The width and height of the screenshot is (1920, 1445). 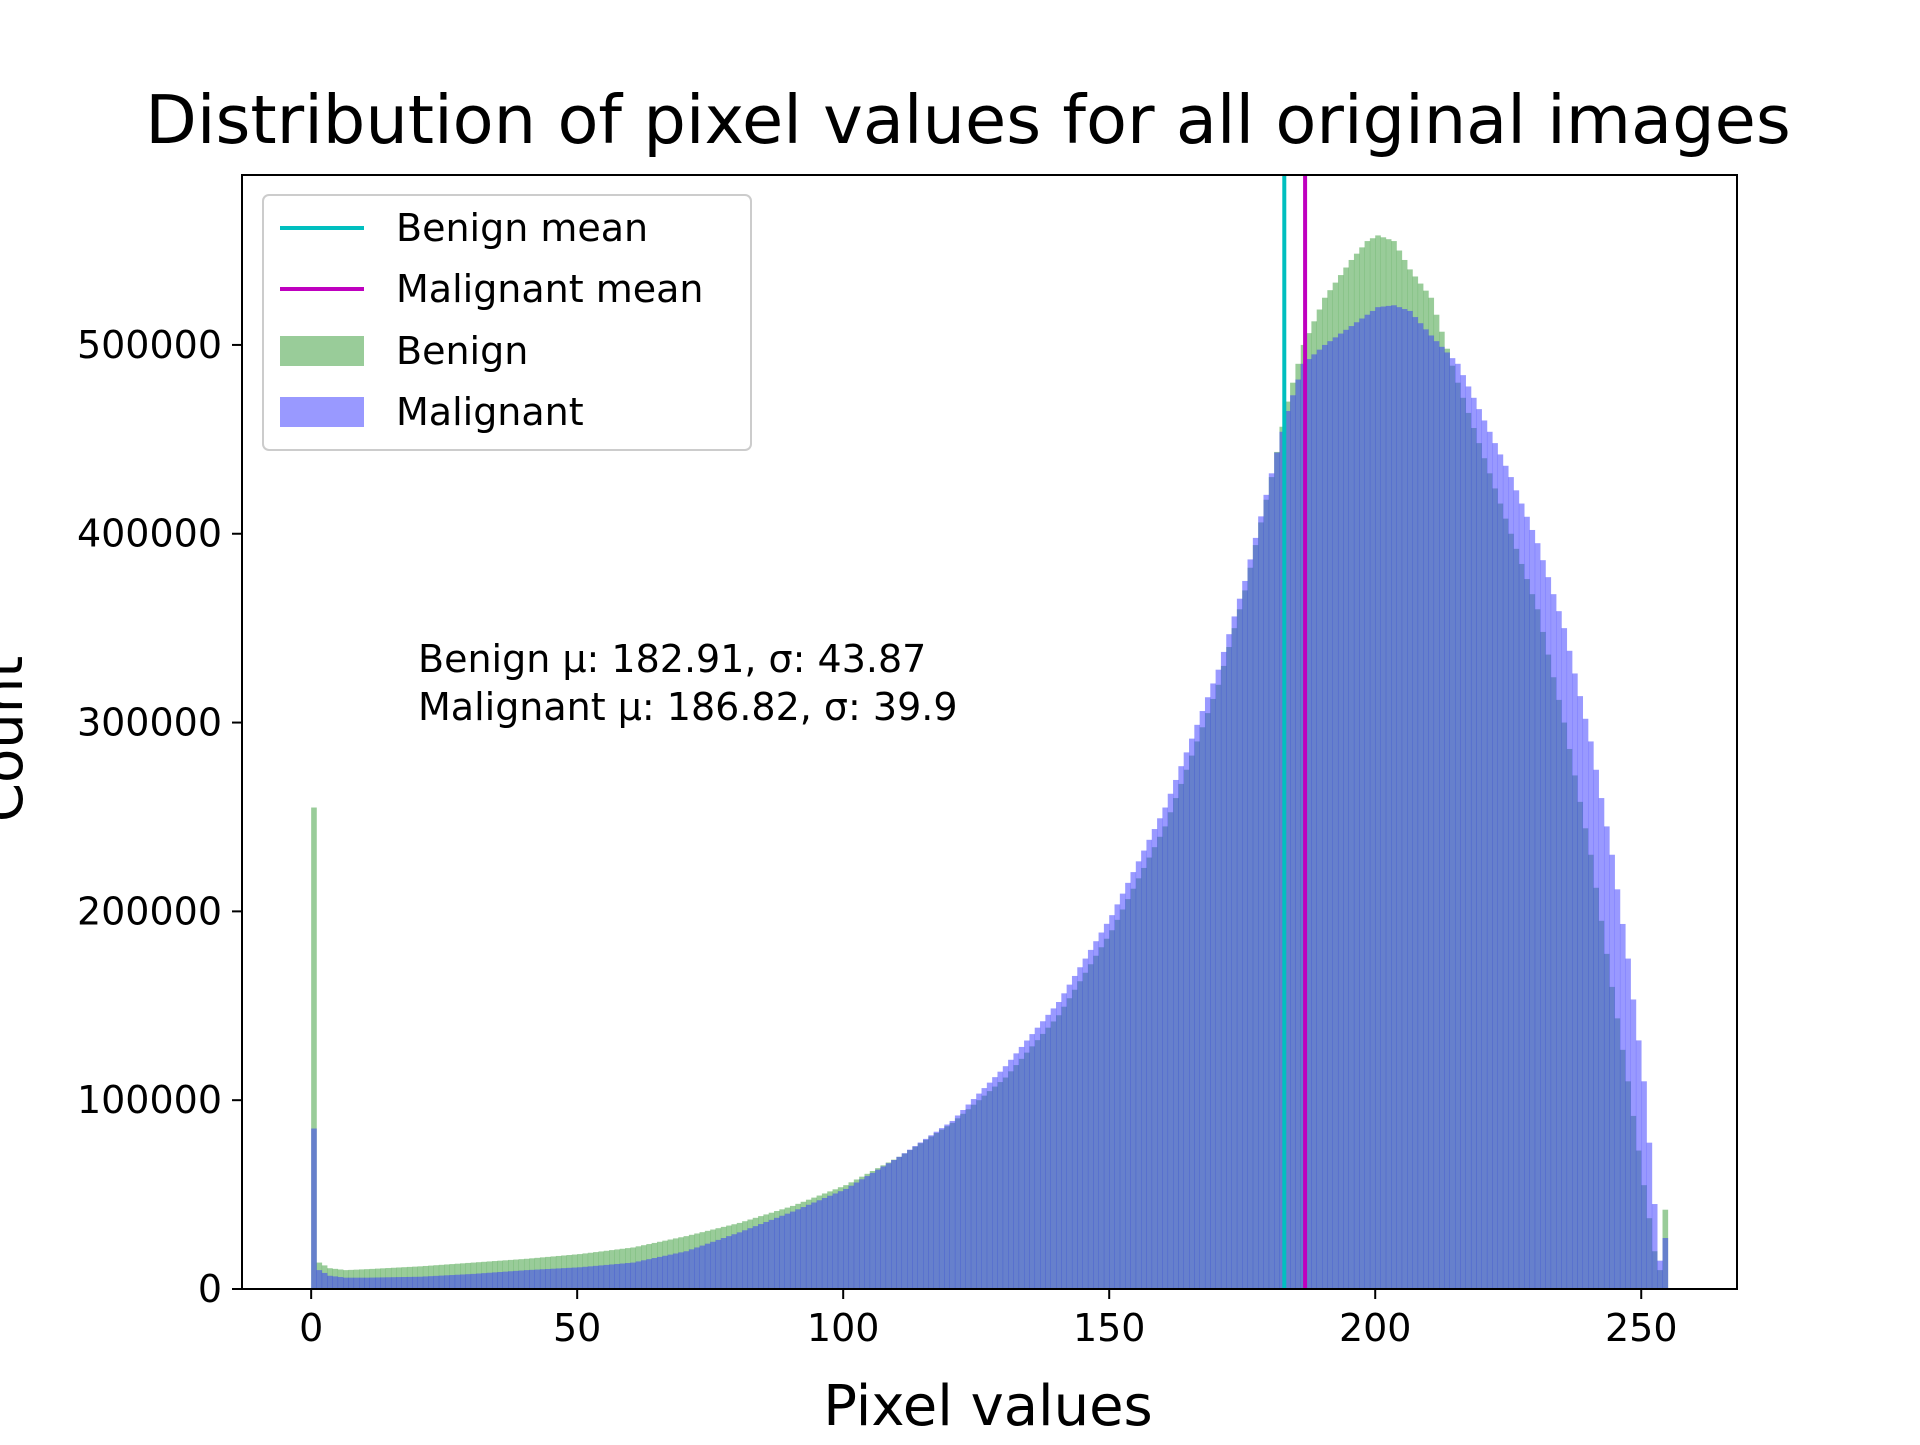 What do you see at coordinates (1641, 1328) in the screenshot?
I see `x-tick-label: 250` at bounding box center [1641, 1328].